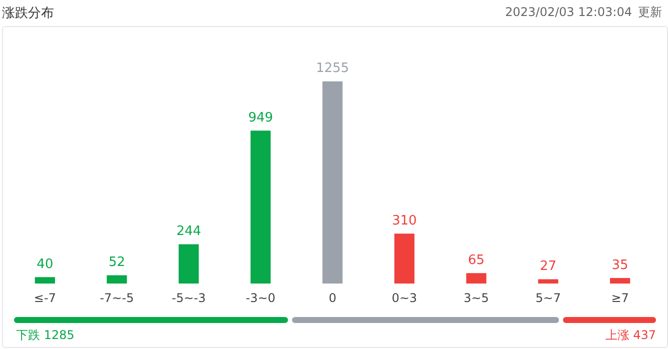 The image size is (668, 349). What do you see at coordinates (28, 13) in the screenshot?
I see `chart-title: 涨跌分布` at bounding box center [28, 13].